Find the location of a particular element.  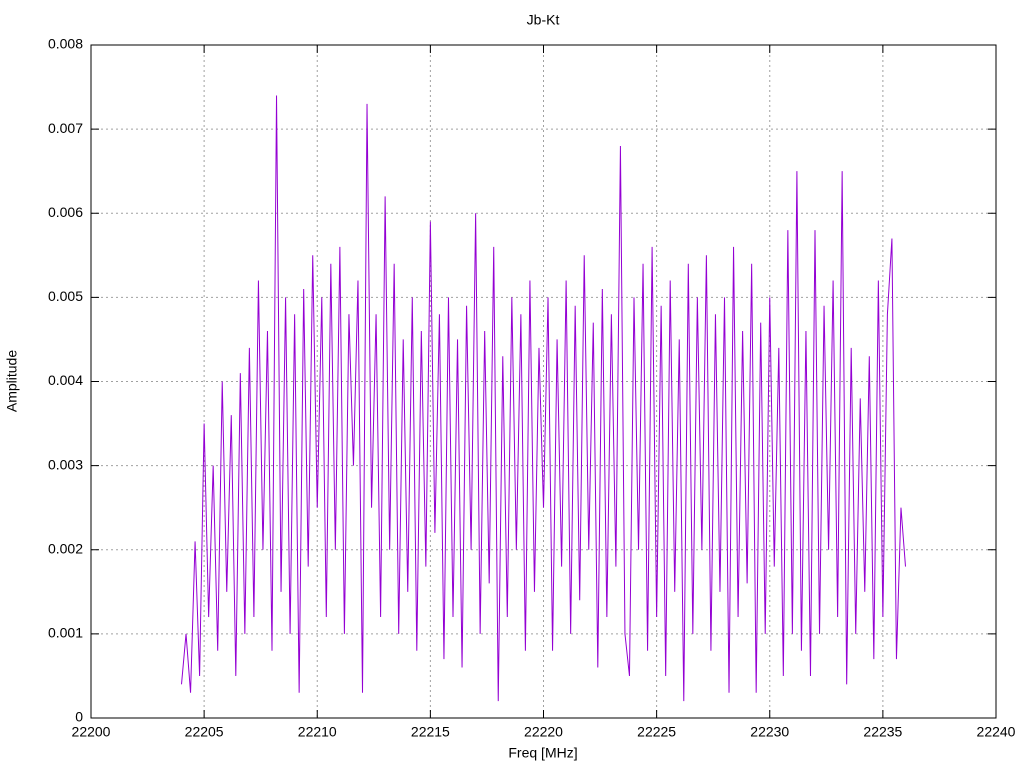

y-tick-label: 0.001 is located at coordinates (65, 633).